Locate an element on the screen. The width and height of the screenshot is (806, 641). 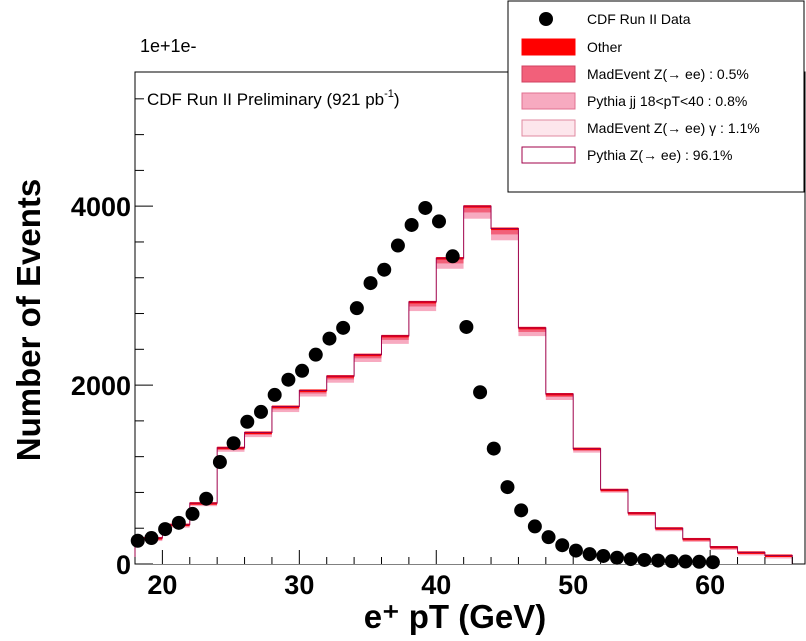
y-tick-label: 0 is located at coordinates (123, 565).